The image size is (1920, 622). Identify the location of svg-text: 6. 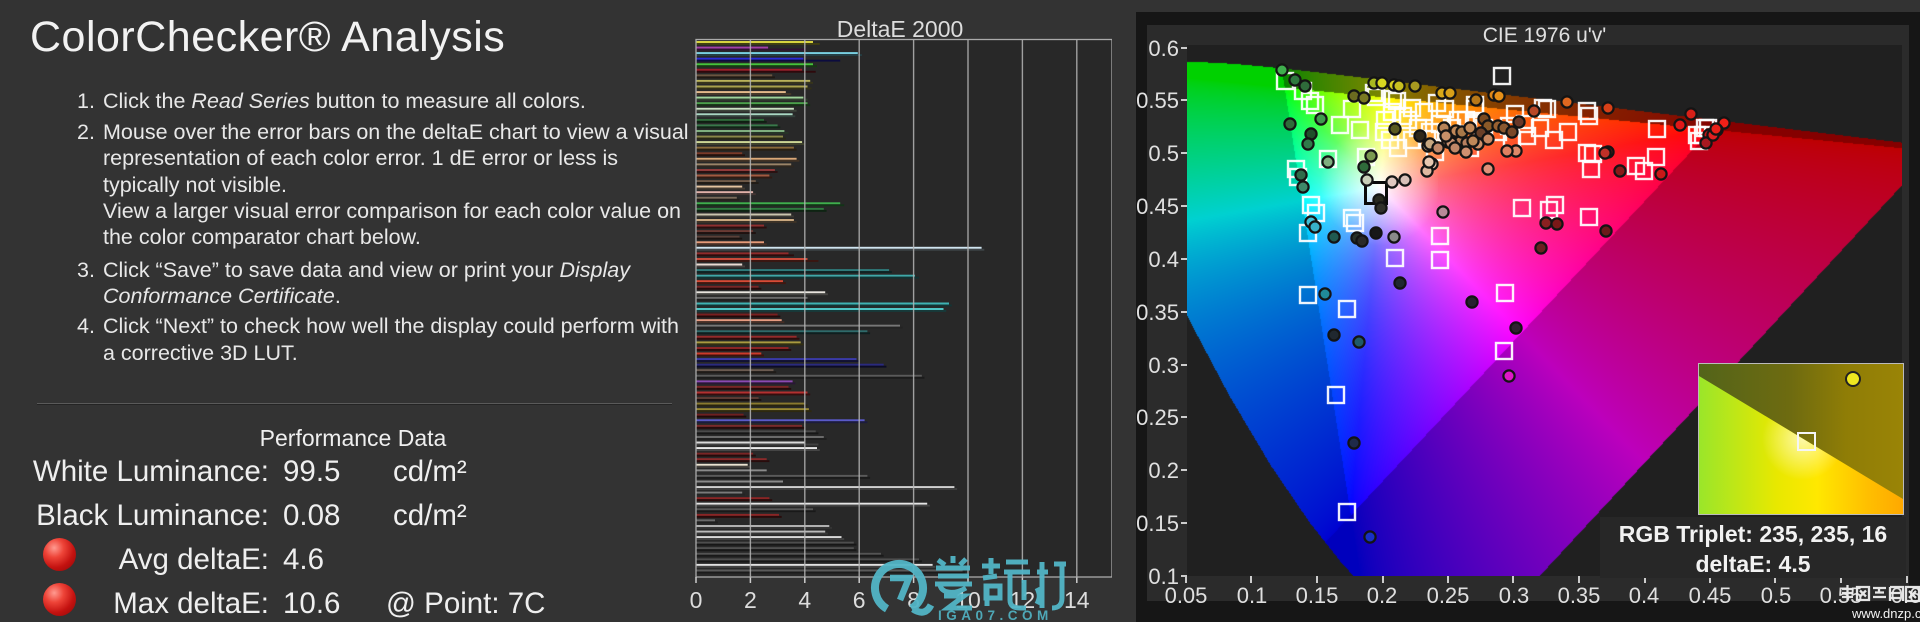
(859, 600).